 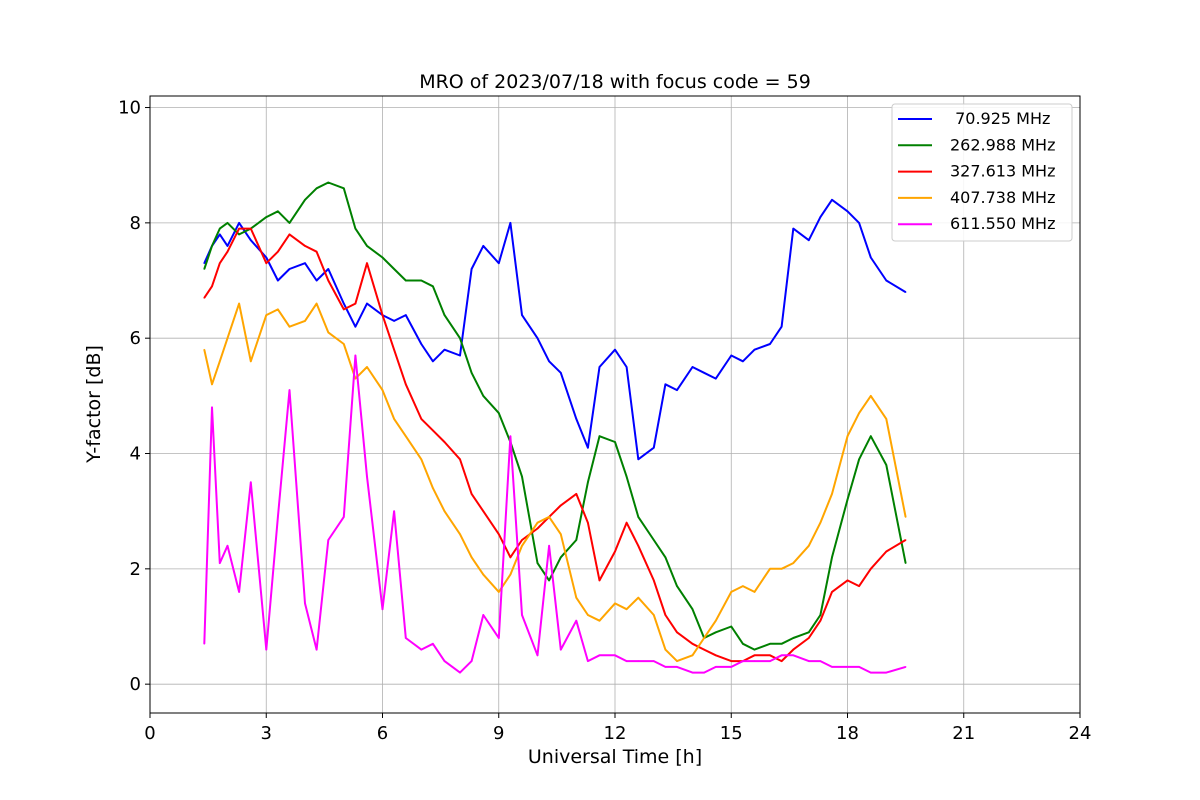 I want to click on legend-label-1: 70.925 MHz, so click(x=1000, y=118).